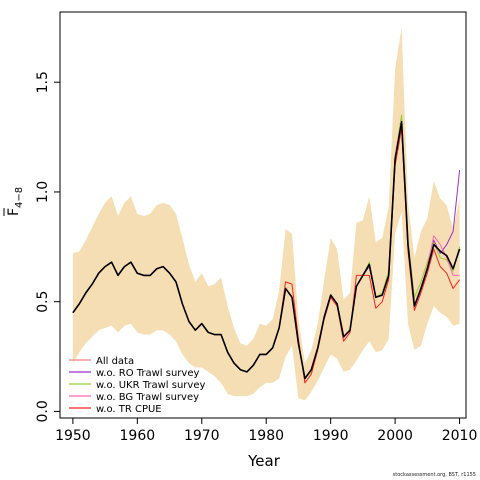 This screenshot has width=480, height=480. What do you see at coordinates (14, 212) in the screenshot?
I see `y-axis-label-base: F` at bounding box center [14, 212].